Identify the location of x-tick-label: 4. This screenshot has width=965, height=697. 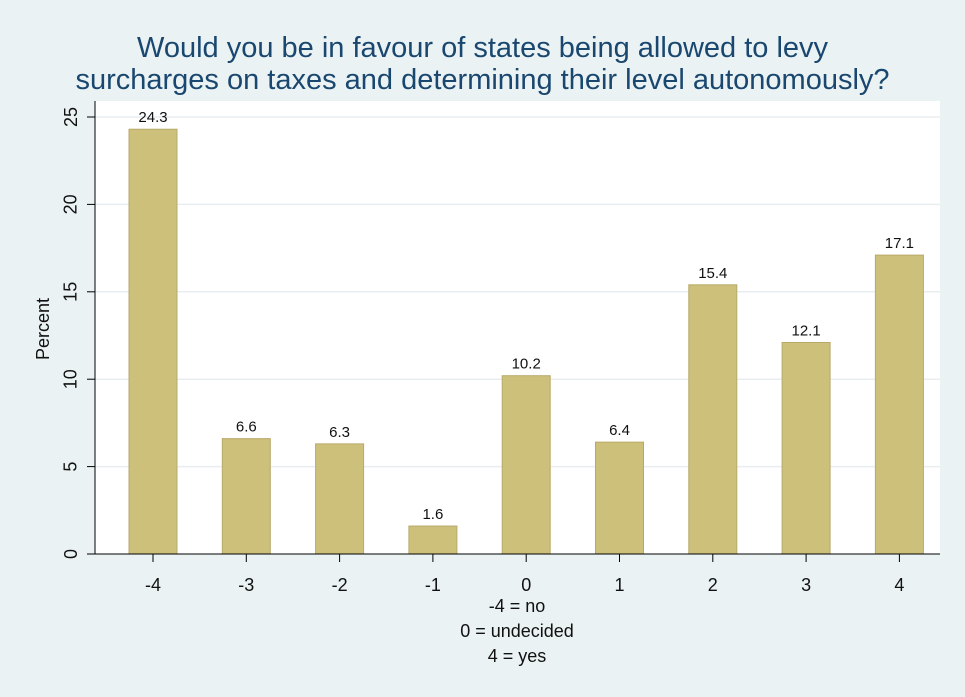
(899, 585).